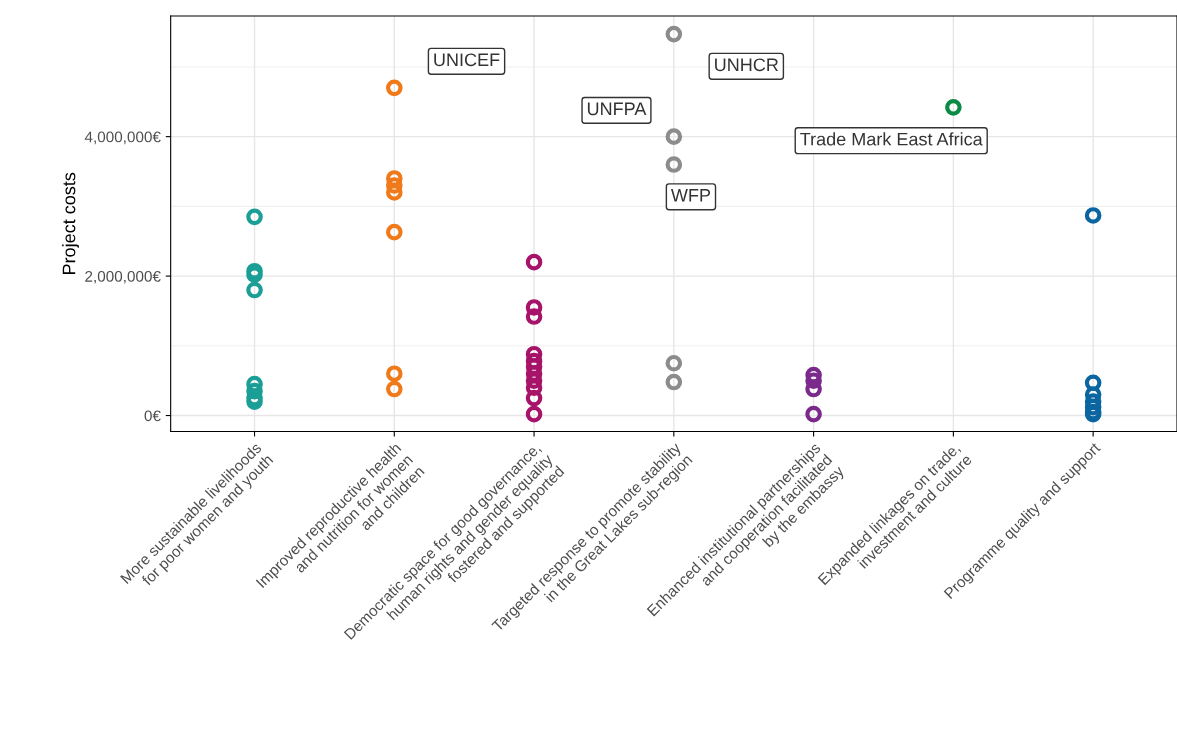 The height and width of the screenshot is (729, 1177). Describe the element at coordinates (123, 277) in the screenshot. I see `y-tick-label: 2,000,000€` at that location.